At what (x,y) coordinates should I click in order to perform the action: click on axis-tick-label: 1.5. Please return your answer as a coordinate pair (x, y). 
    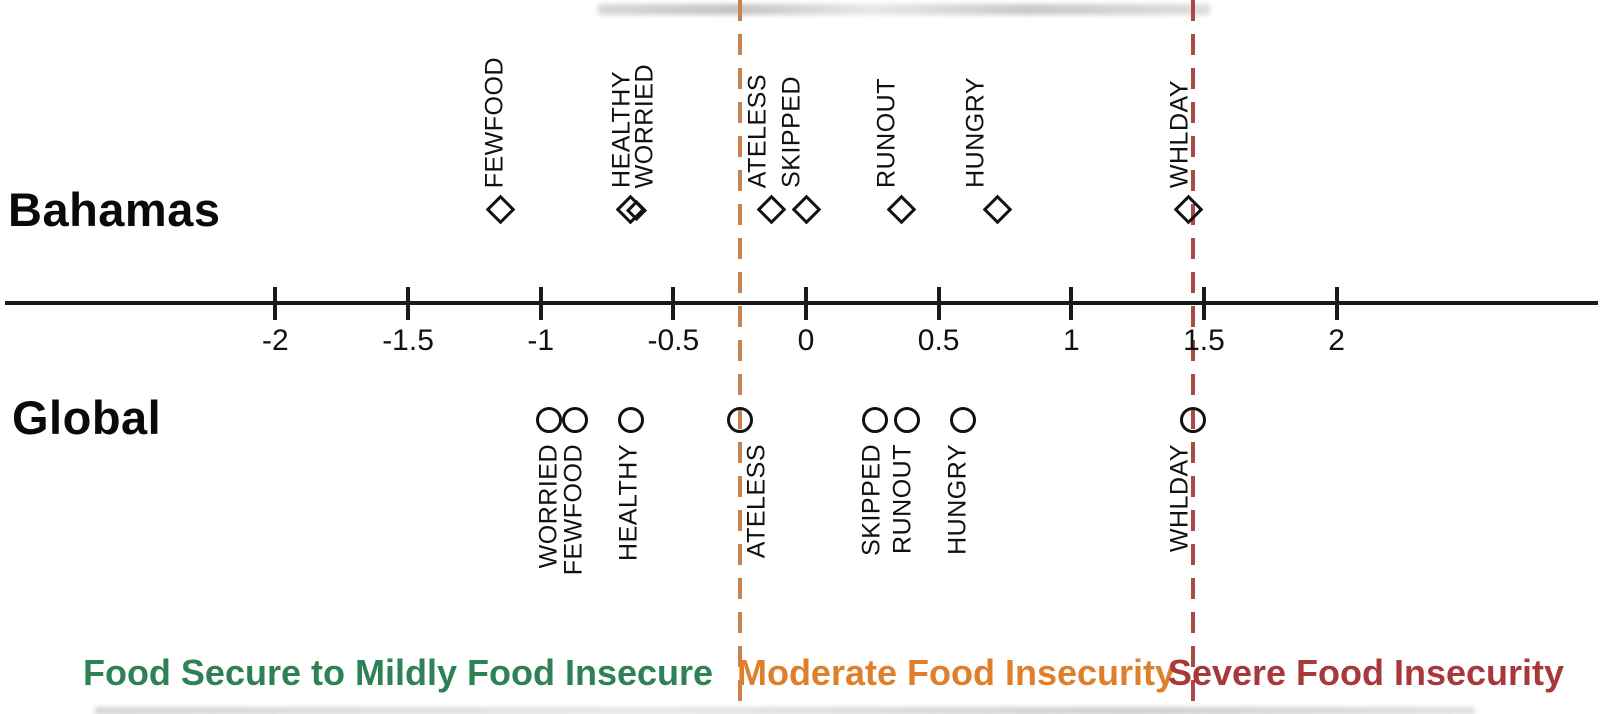
    Looking at the image, I should click on (1204, 340).